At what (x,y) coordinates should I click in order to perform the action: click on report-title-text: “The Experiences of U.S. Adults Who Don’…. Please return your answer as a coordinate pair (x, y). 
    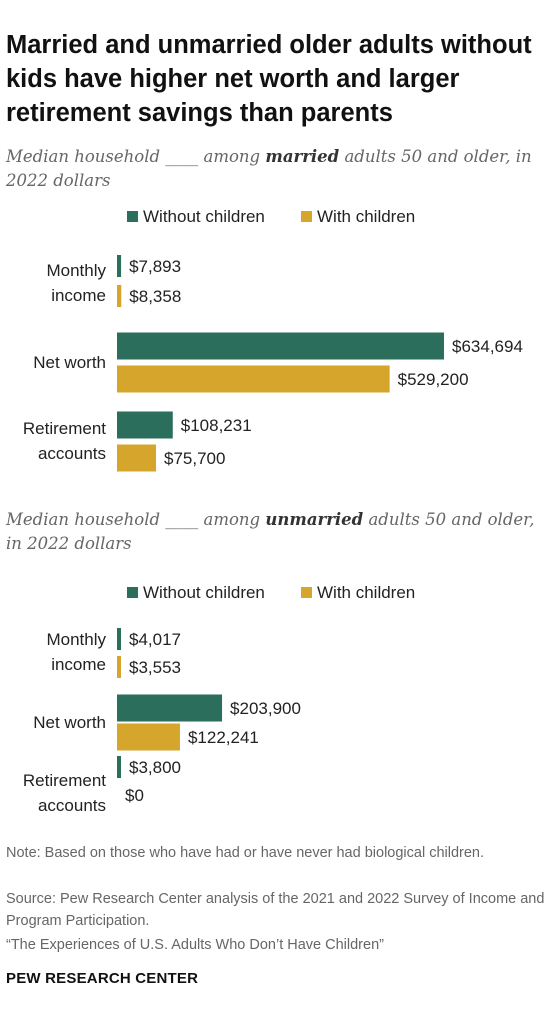
    Looking at the image, I should click on (195, 945).